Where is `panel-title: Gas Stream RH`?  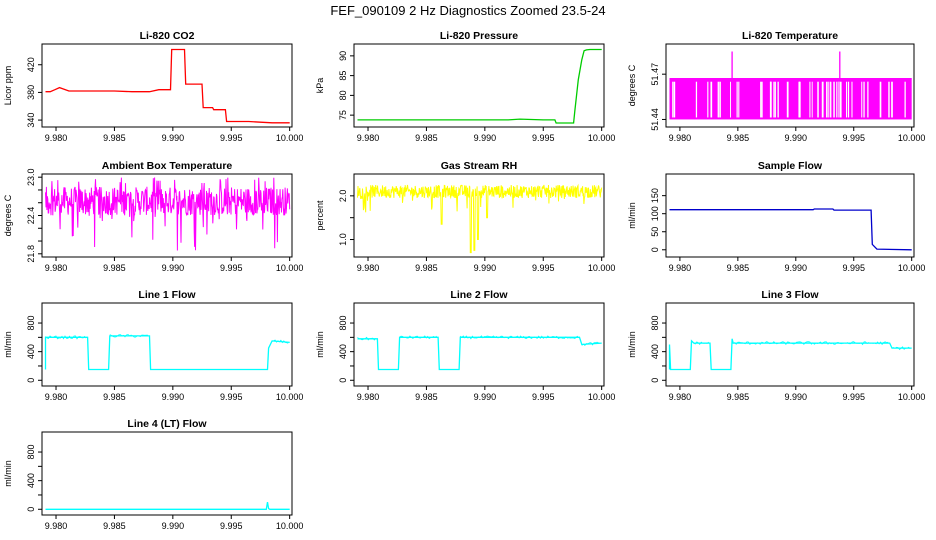 panel-title: Gas Stream RH is located at coordinates (479, 166).